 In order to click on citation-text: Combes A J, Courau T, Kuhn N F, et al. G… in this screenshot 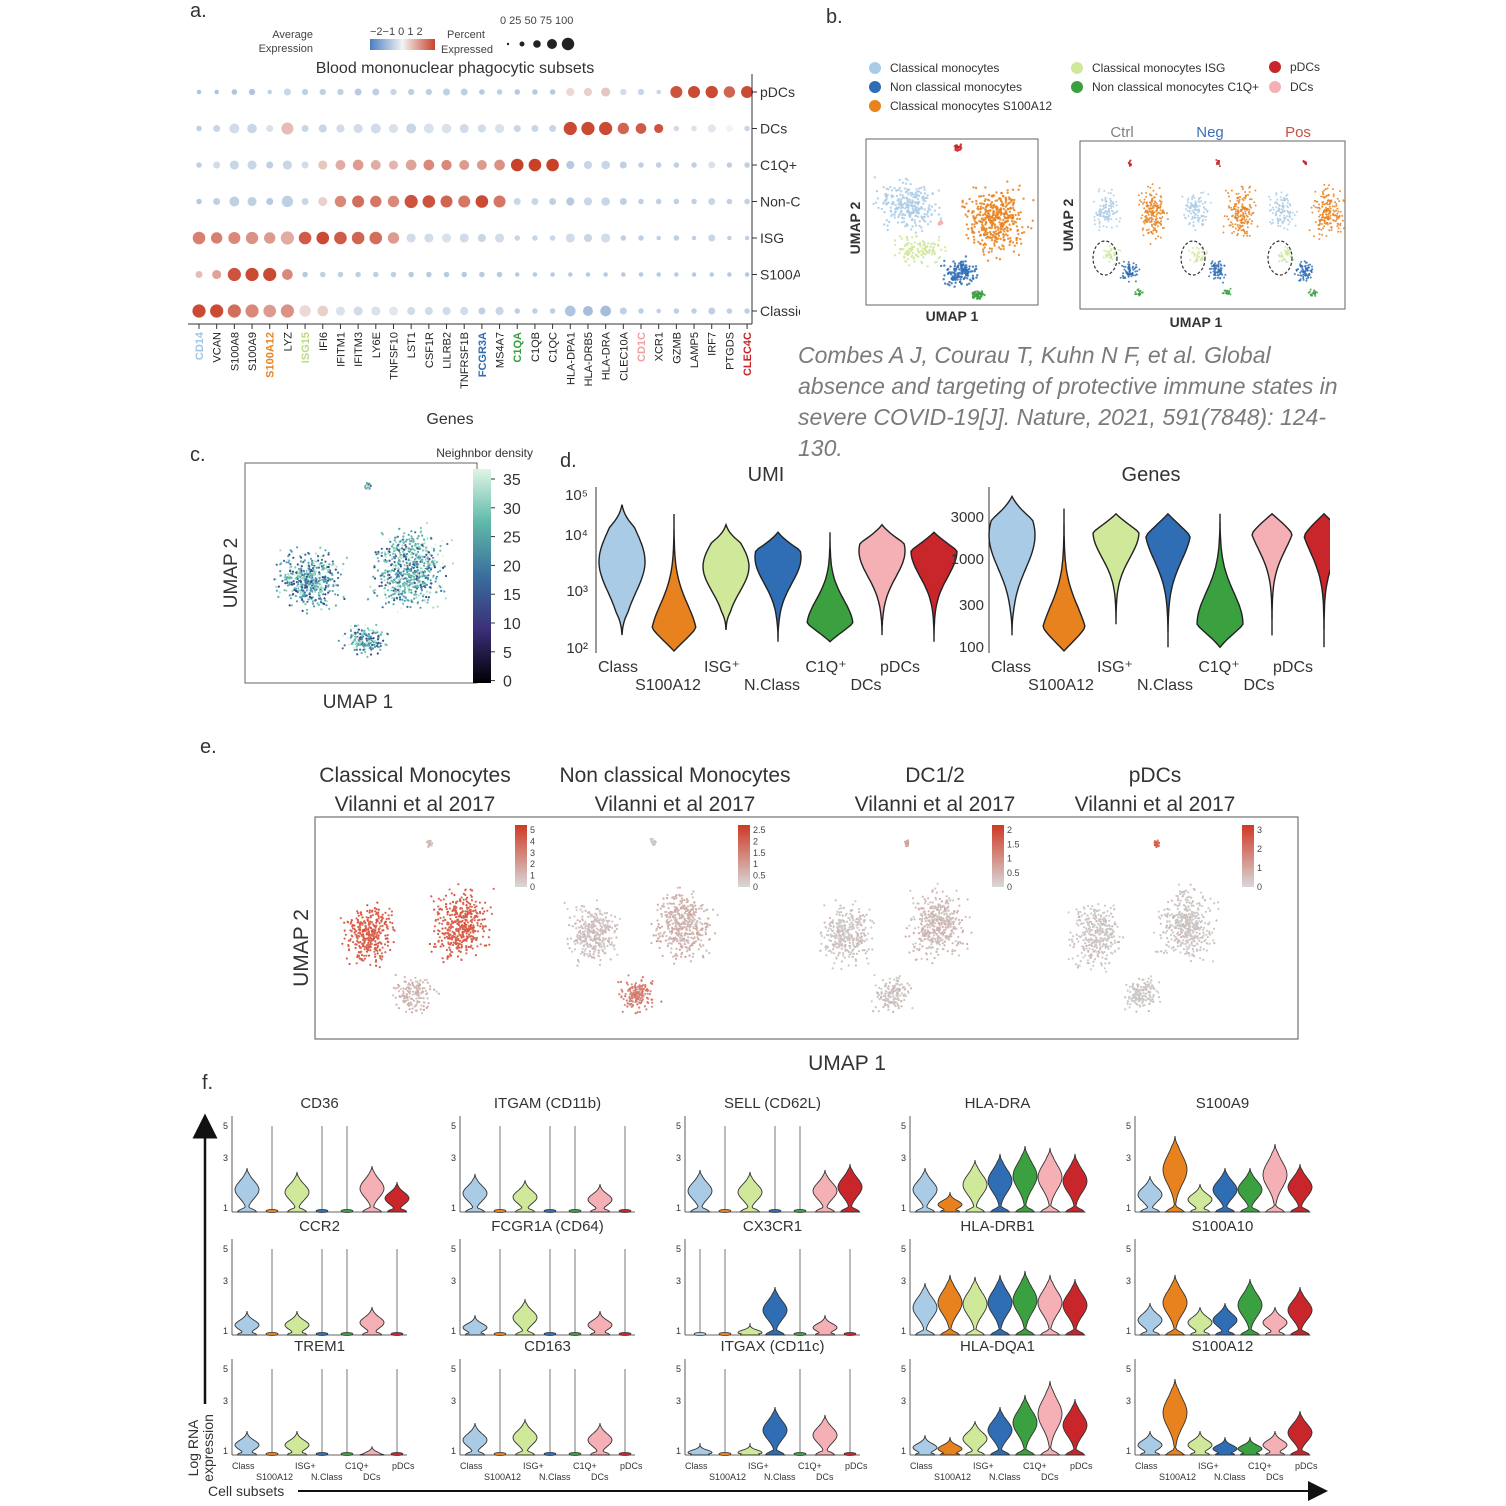, I will do `click(1068, 401)`.